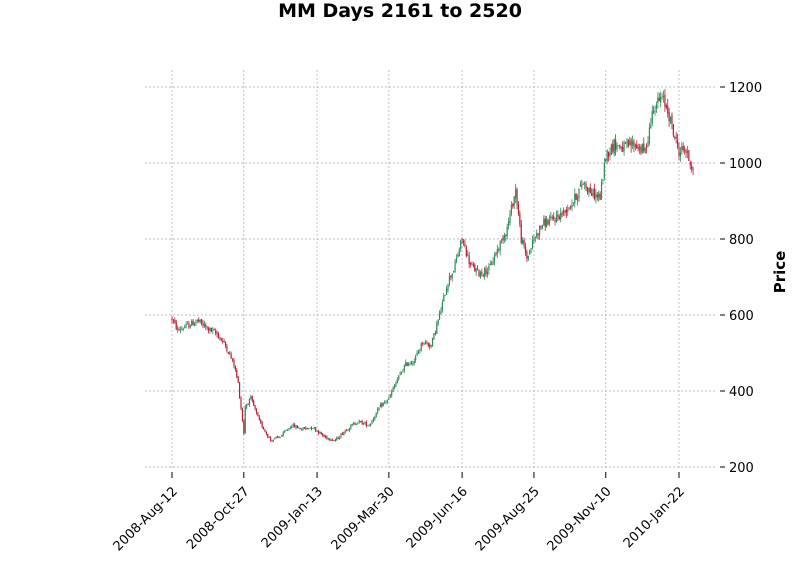 The height and width of the screenshot is (575, 800). I want to click on y-tick-label: 1000, so click(745, 164).